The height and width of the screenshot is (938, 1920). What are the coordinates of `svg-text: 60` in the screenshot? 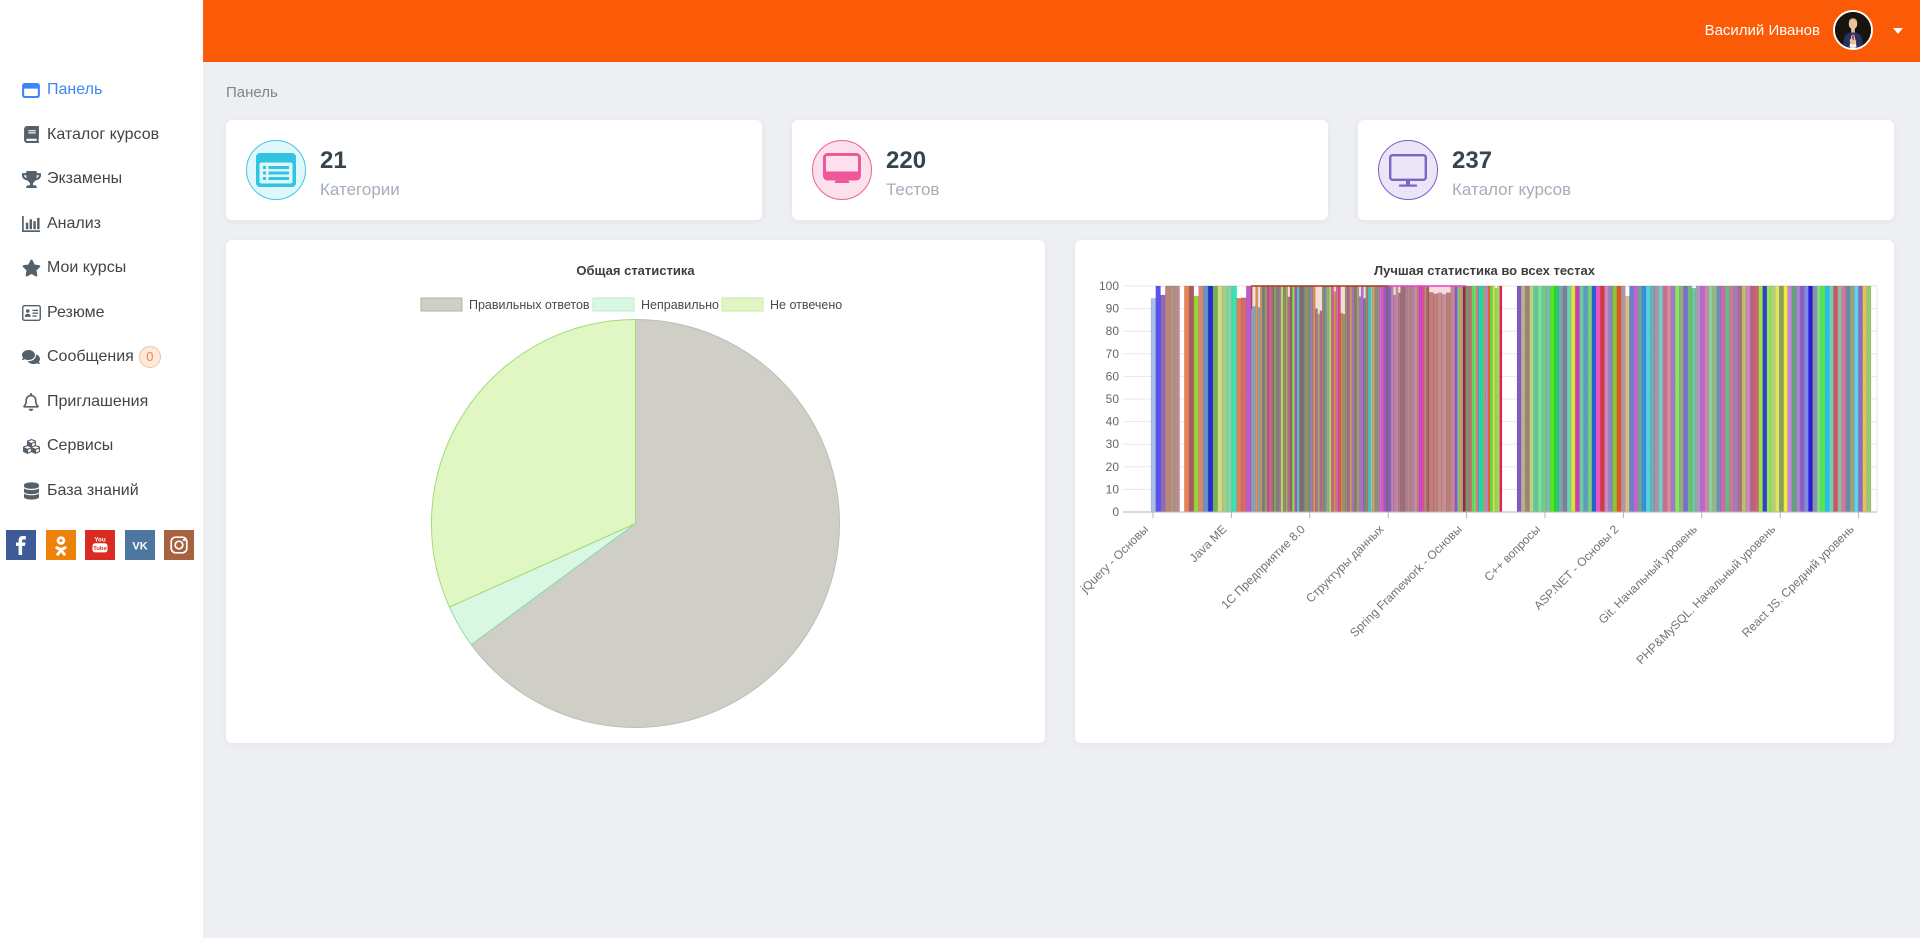 It's located at (1113, 376).